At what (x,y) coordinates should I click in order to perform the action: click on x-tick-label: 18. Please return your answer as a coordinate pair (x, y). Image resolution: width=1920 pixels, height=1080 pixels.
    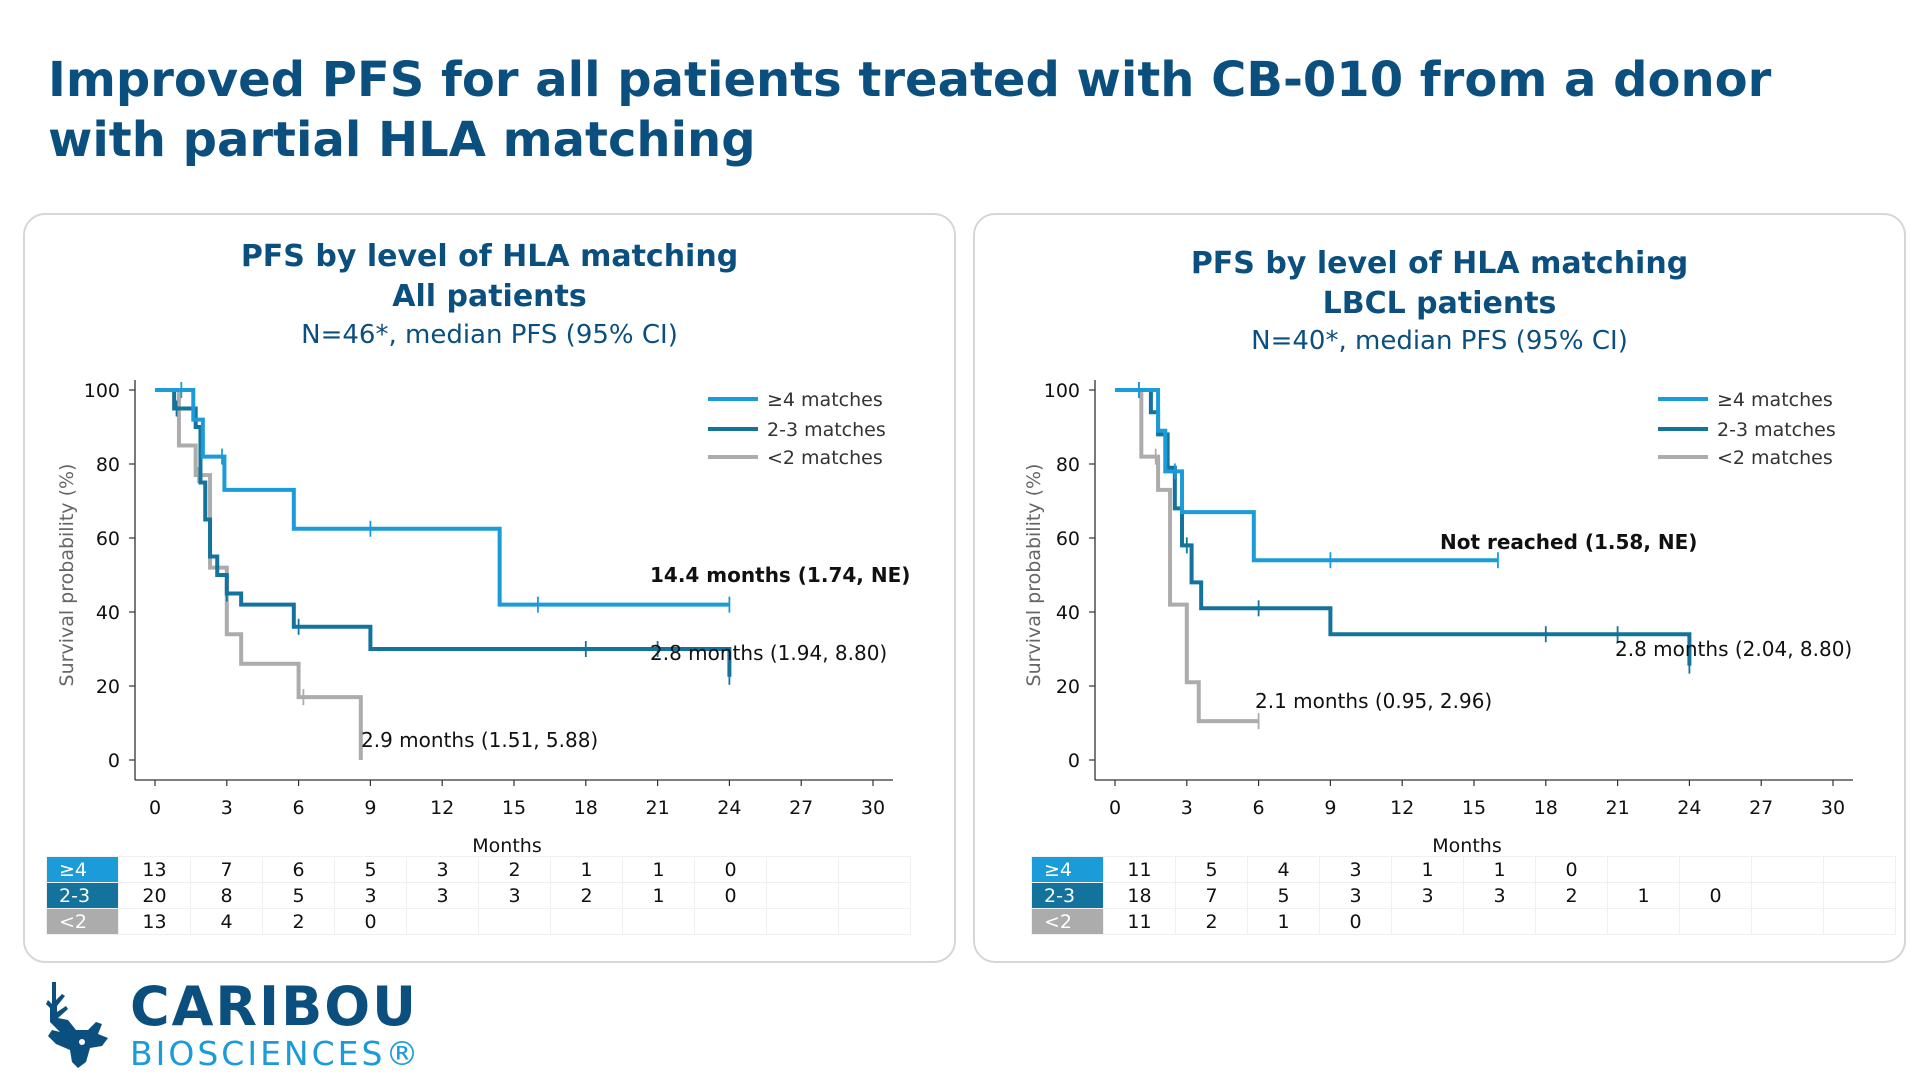
    Looking at the image, I should click on (586, 808).